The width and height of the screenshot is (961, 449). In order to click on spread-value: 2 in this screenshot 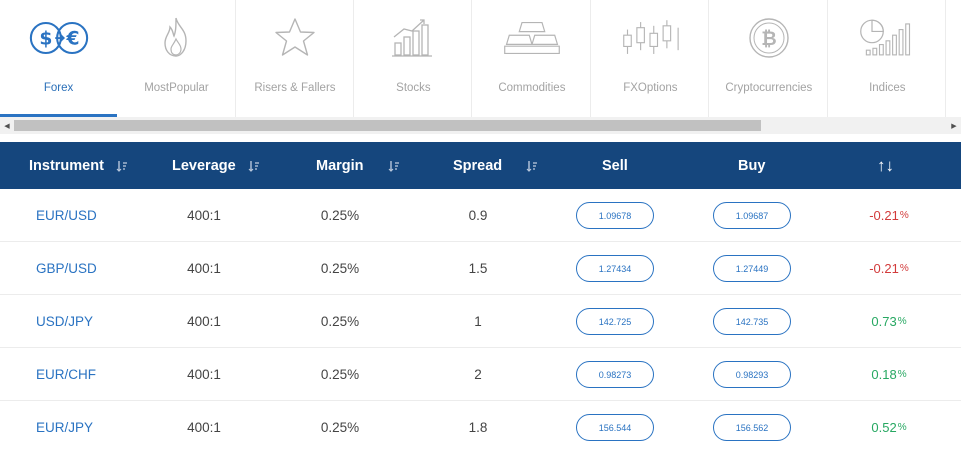, I will do `click(478, 374)`.